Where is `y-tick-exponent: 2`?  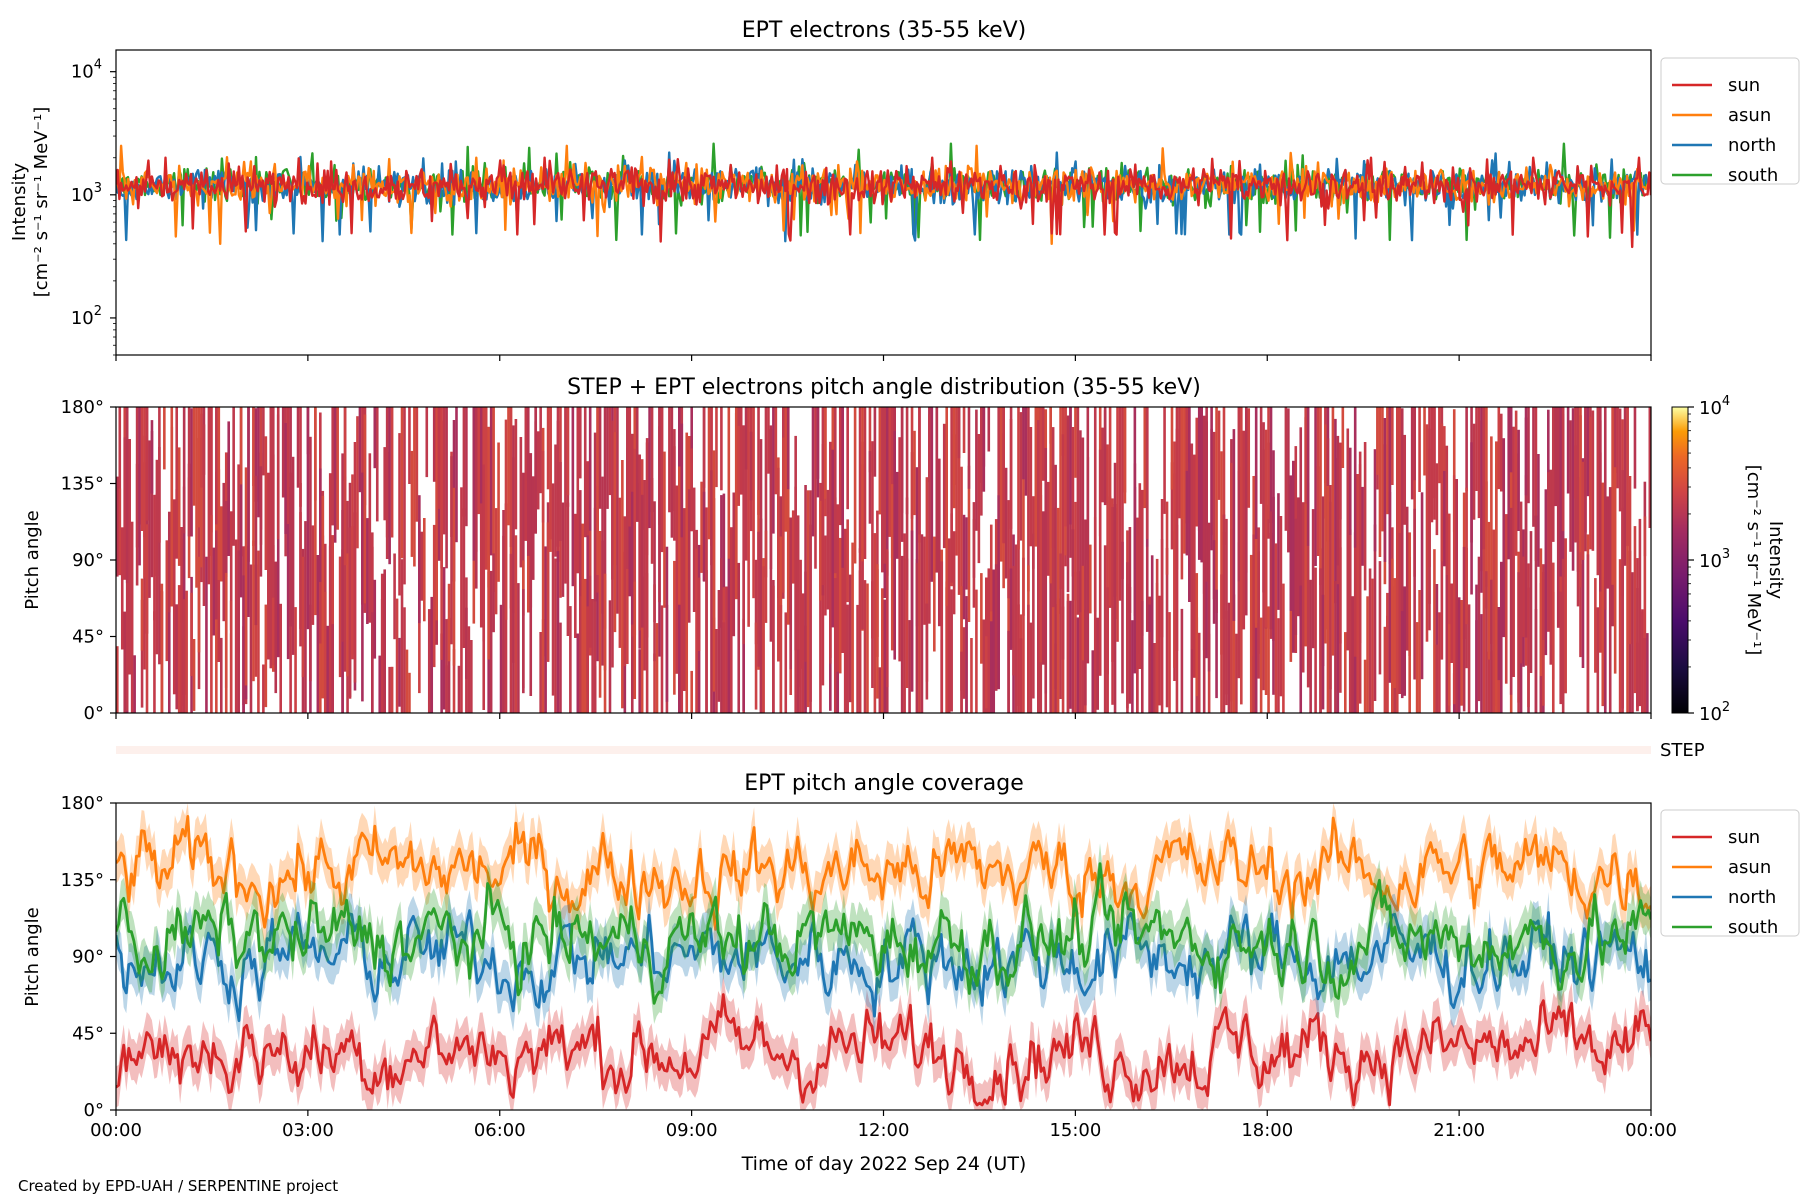 y-tick-exponent: 2 is located at coordinates (98, 311).